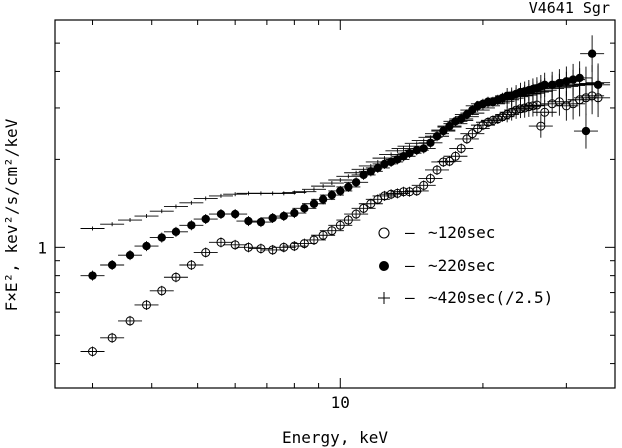 The height and width of the screenshot is (448, 622). Describe the element at coordinates (384, 233) in the screenshot. I see `legend-marker-120sec` at that location.